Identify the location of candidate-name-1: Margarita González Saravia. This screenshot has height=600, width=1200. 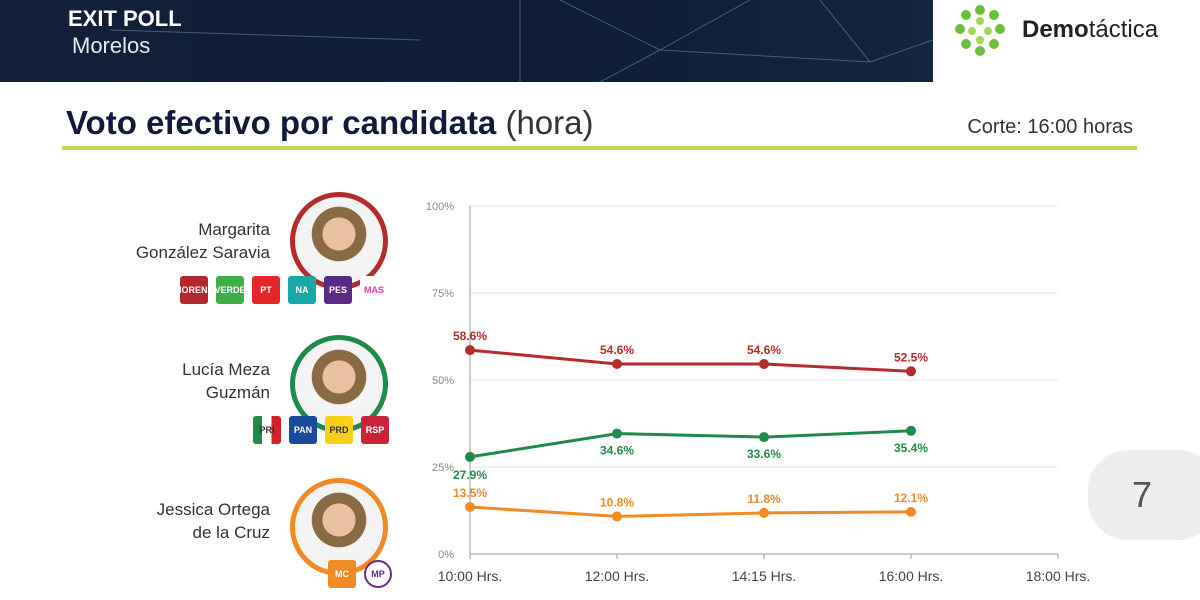
(202, 241).